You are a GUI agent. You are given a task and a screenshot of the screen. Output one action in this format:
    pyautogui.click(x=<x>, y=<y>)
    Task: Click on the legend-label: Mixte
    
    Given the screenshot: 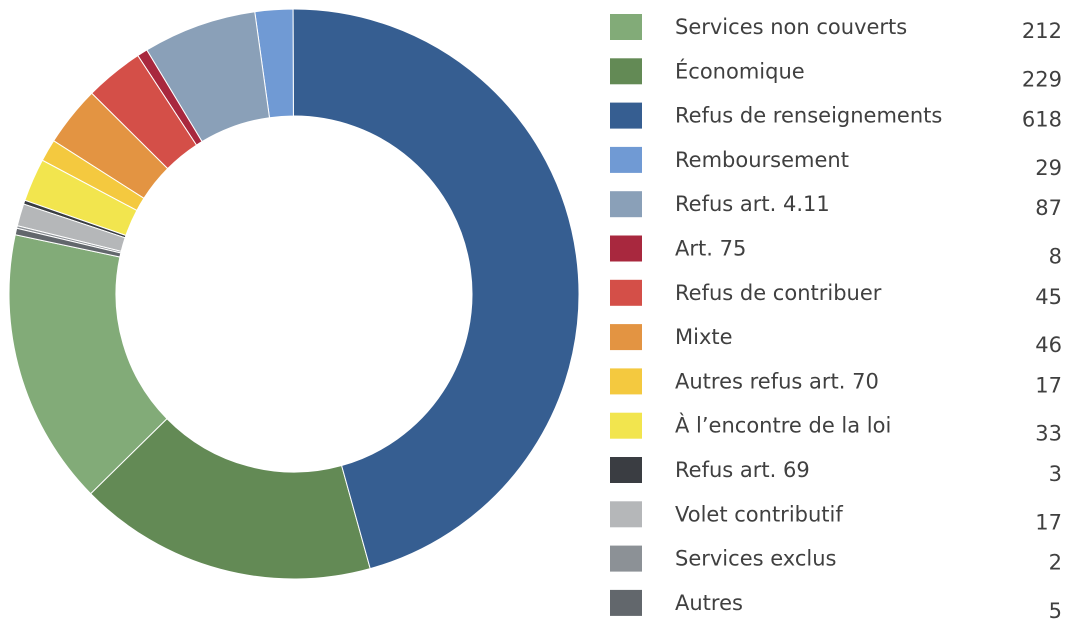 What is the action you would take?
    pyautogui.click(x=704, y=337)
    